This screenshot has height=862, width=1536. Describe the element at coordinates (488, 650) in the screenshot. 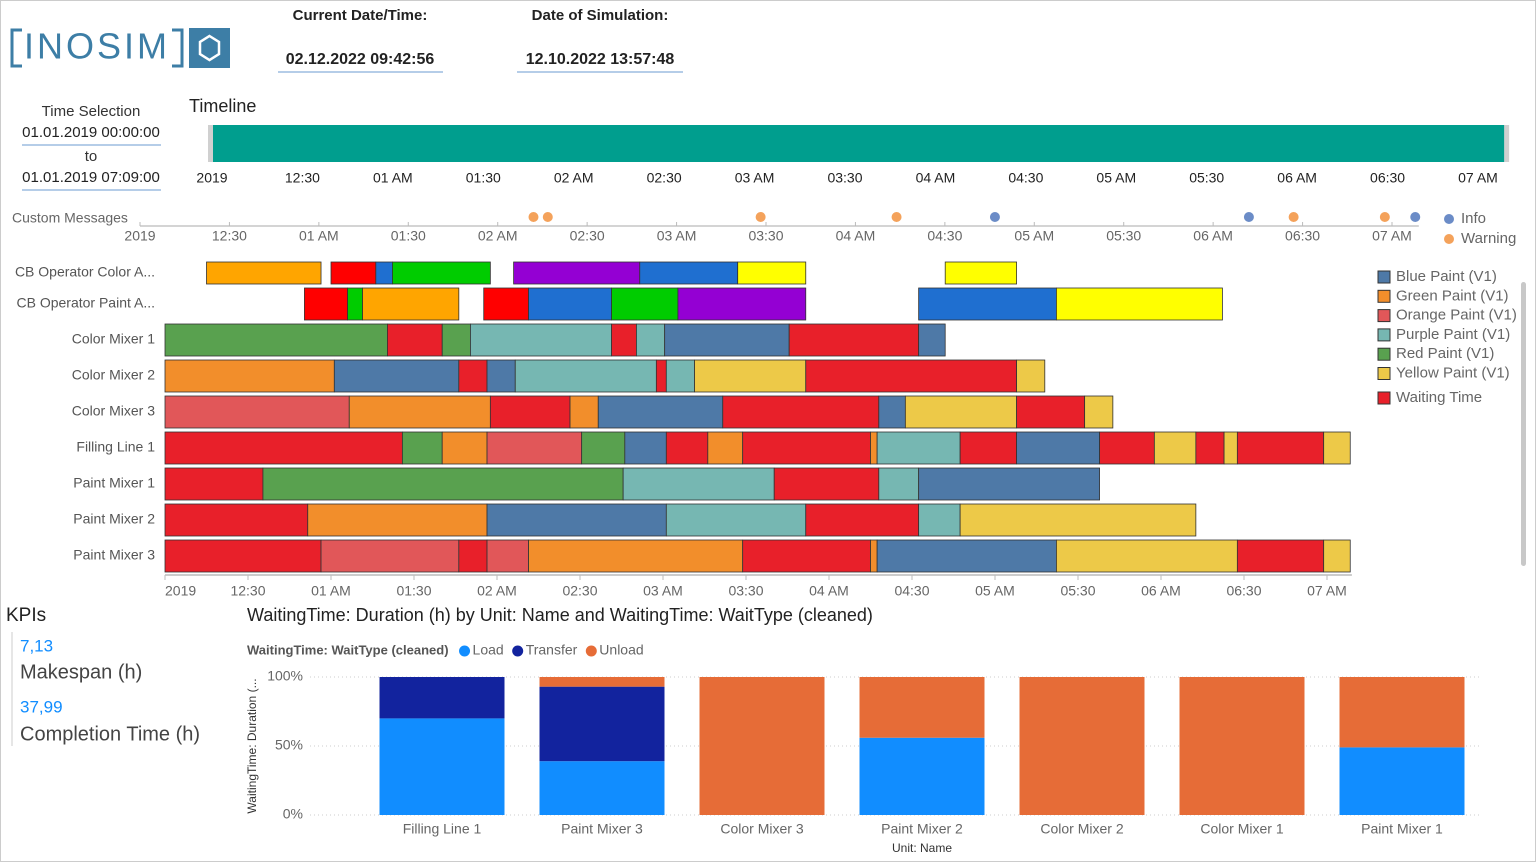

I see `legend-label: Load` at that location.